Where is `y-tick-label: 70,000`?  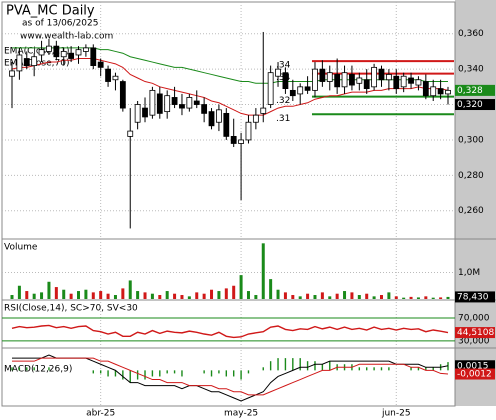 y-tick-label: 70,000 is located at coordinates (474, 319).